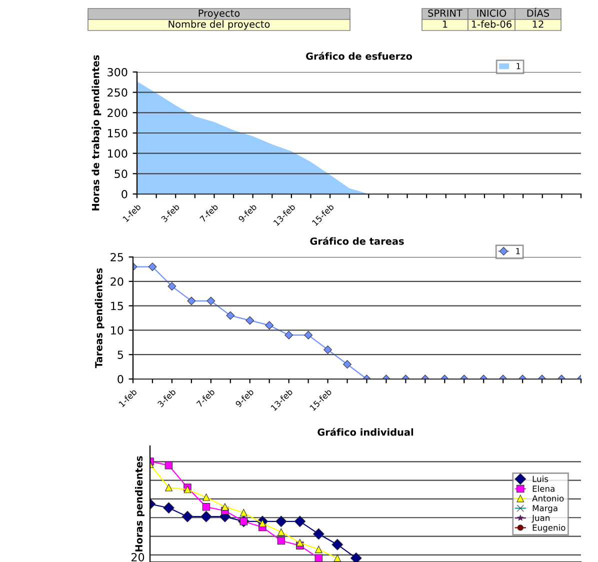 The width and height of the screenshot is (598, 562). Describe the element at coordinates (357, 240) in the screenshot. I see `chart-title: Gráfico de tareas` at that location.